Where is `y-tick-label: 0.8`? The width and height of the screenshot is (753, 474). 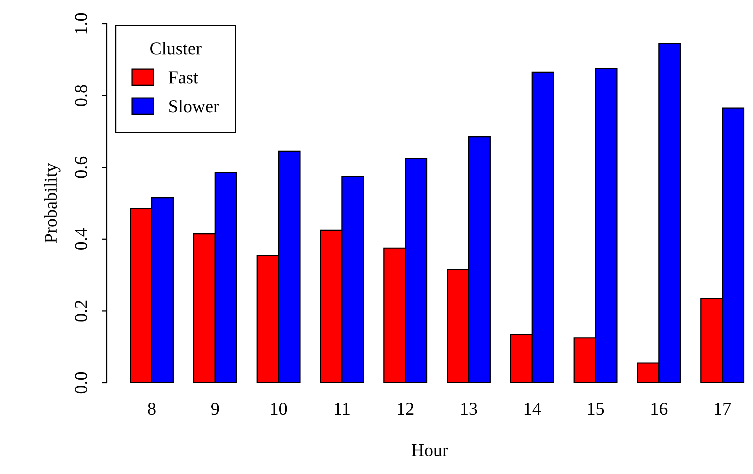
y-tick-label: 0.8 is located at coordinates (81, 95).